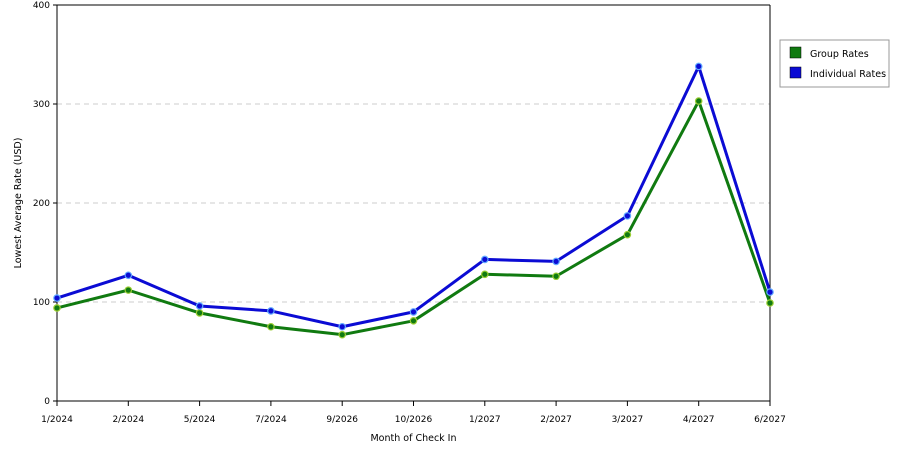 This screenshot has width=900, height=450. I want to click on y-tick-label: 300, so click(41, 105).